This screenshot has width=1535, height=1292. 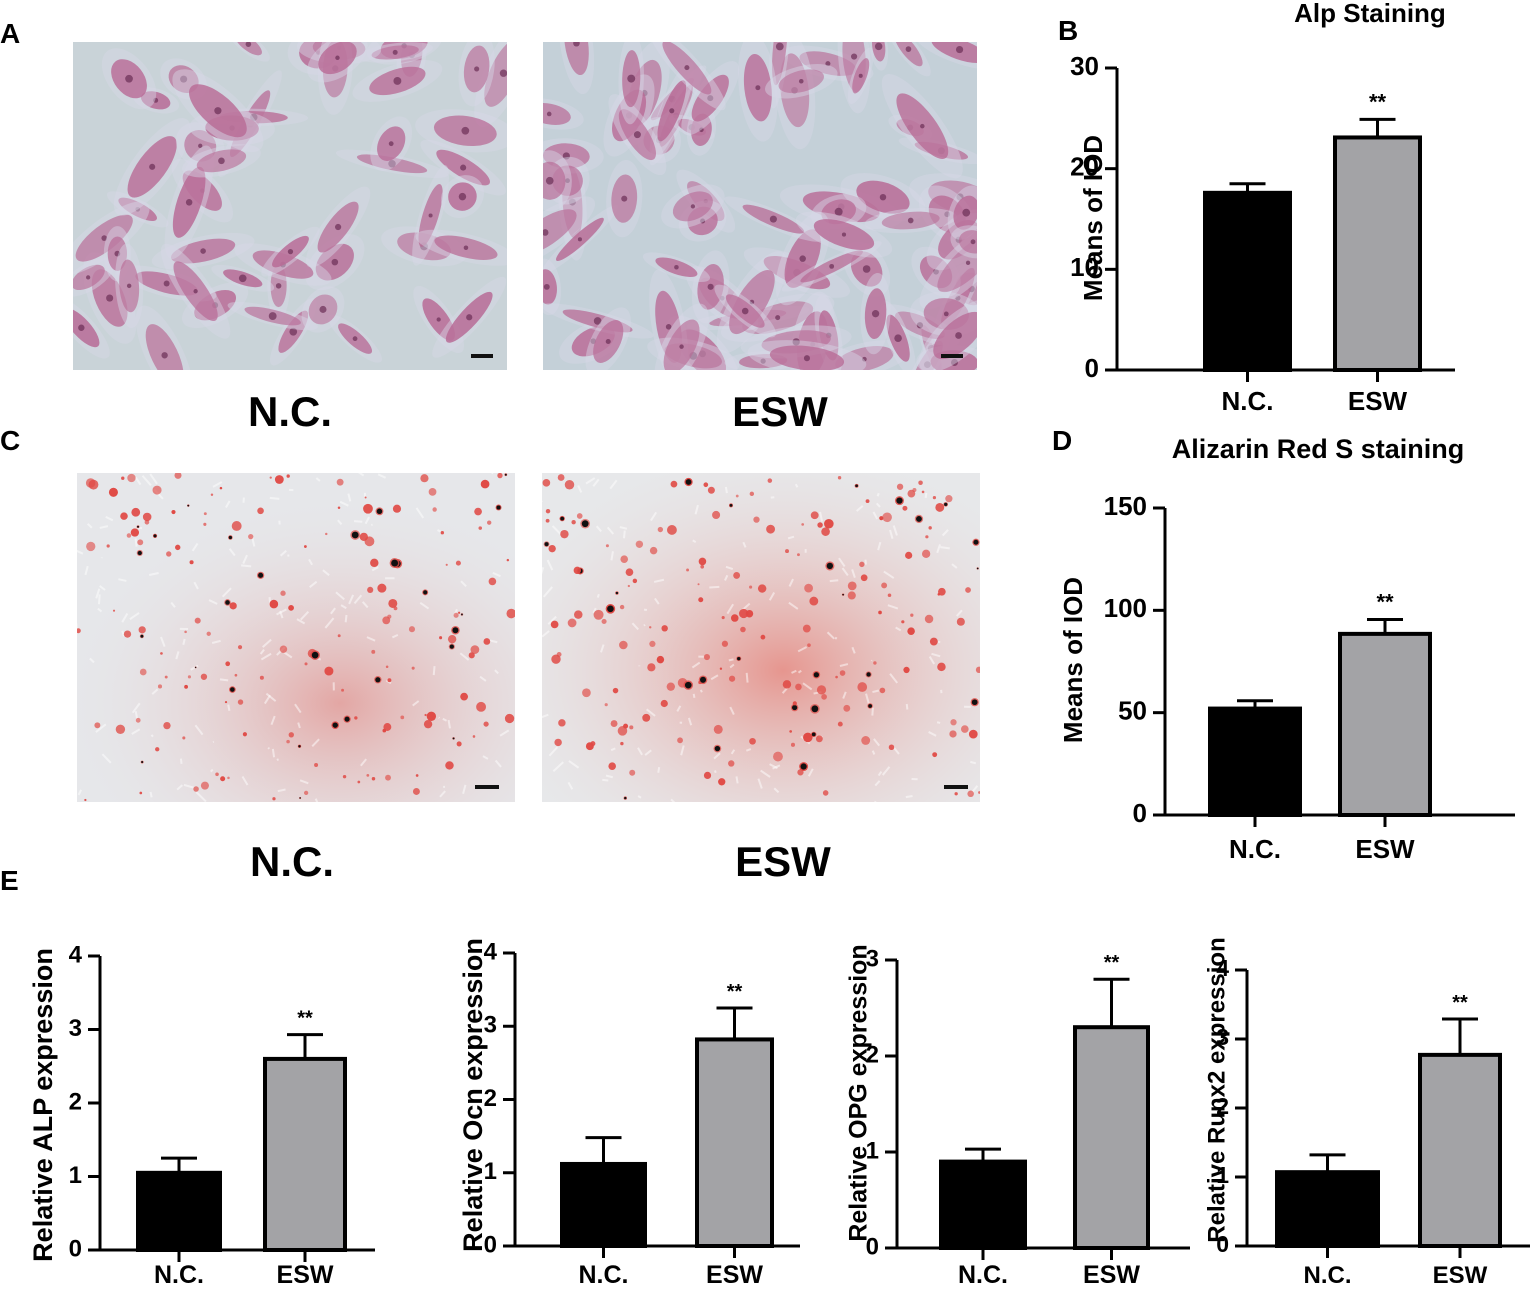 What do you see at coordinates (201, 1115) in the screenshot?
I see `chart-alp-expression: Relative ALP expression 0 1 2 3 4 N.C. ESW **` at bounding box center [201, 1115].